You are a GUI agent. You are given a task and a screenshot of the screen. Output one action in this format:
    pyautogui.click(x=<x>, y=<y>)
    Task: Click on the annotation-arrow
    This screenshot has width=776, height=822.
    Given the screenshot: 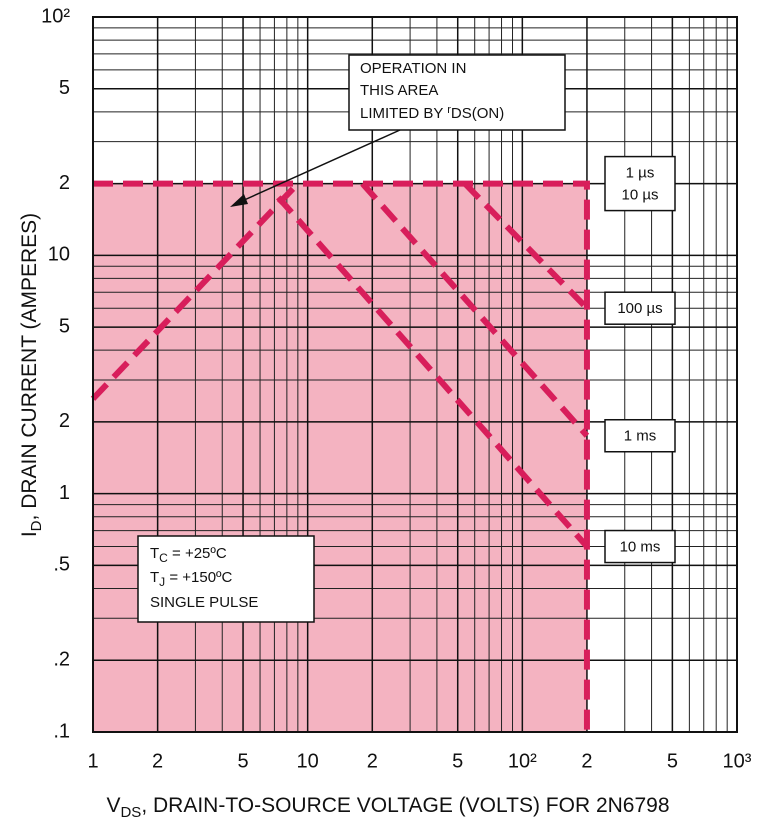 What is the action you would take?
    pyautogui.click(x=321, y=165)
    